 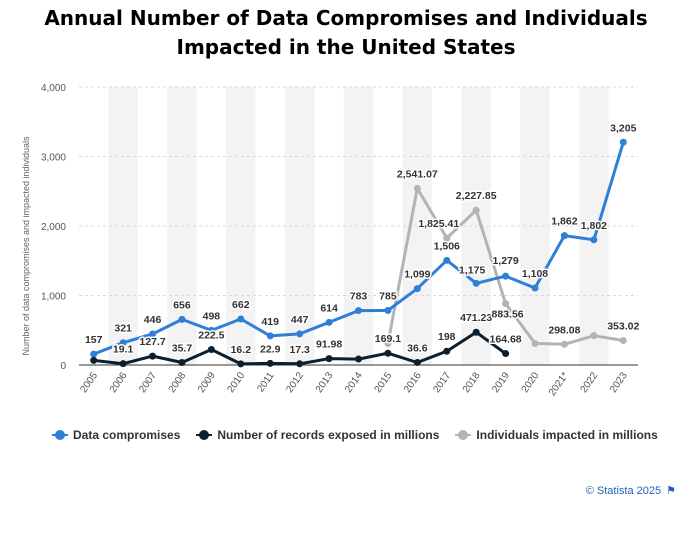 I want to click on legend-item-individuals-impacted: Individuals impacted in millions, so click(x=556, y=435).